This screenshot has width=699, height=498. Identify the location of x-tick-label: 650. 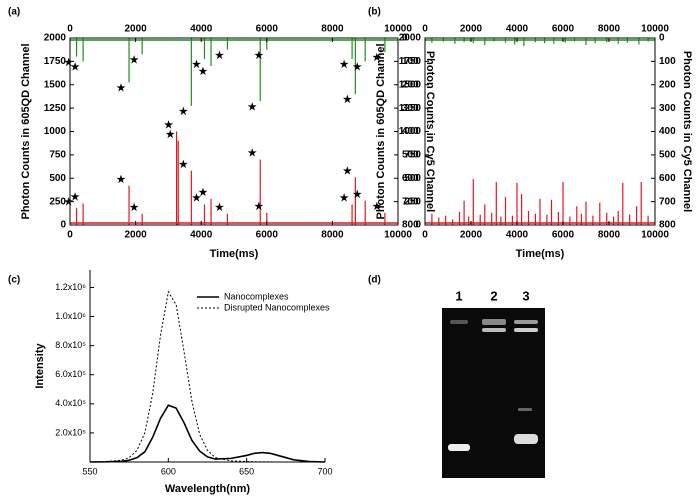
(246, 471).